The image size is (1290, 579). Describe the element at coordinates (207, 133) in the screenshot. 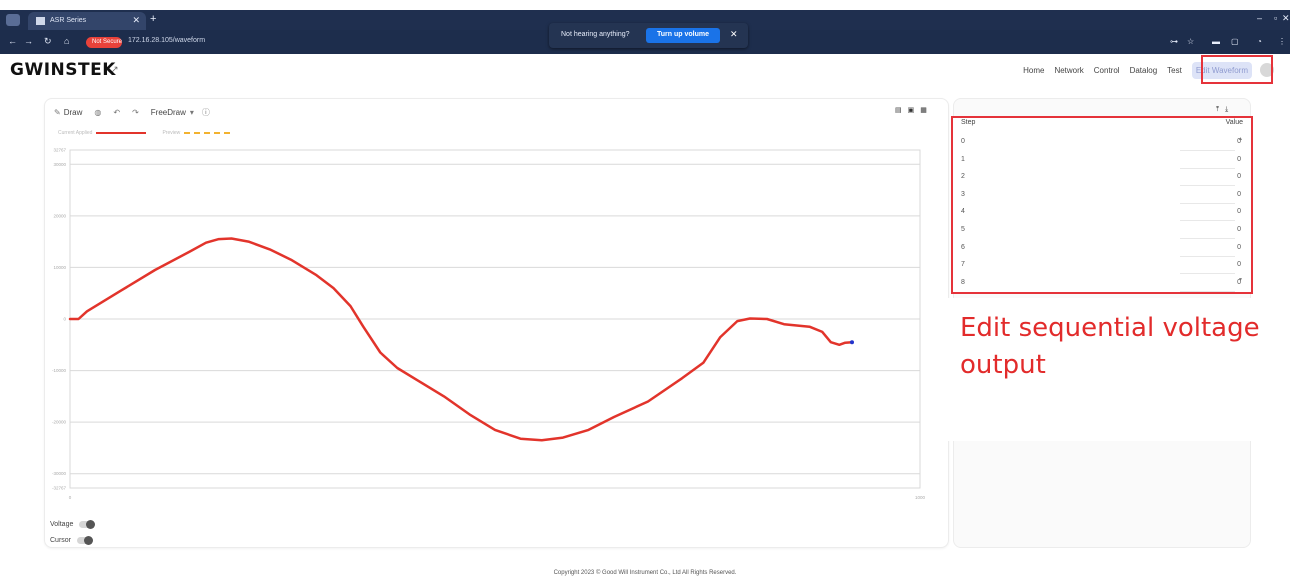

I see `legend-preview-swatch` at that location.